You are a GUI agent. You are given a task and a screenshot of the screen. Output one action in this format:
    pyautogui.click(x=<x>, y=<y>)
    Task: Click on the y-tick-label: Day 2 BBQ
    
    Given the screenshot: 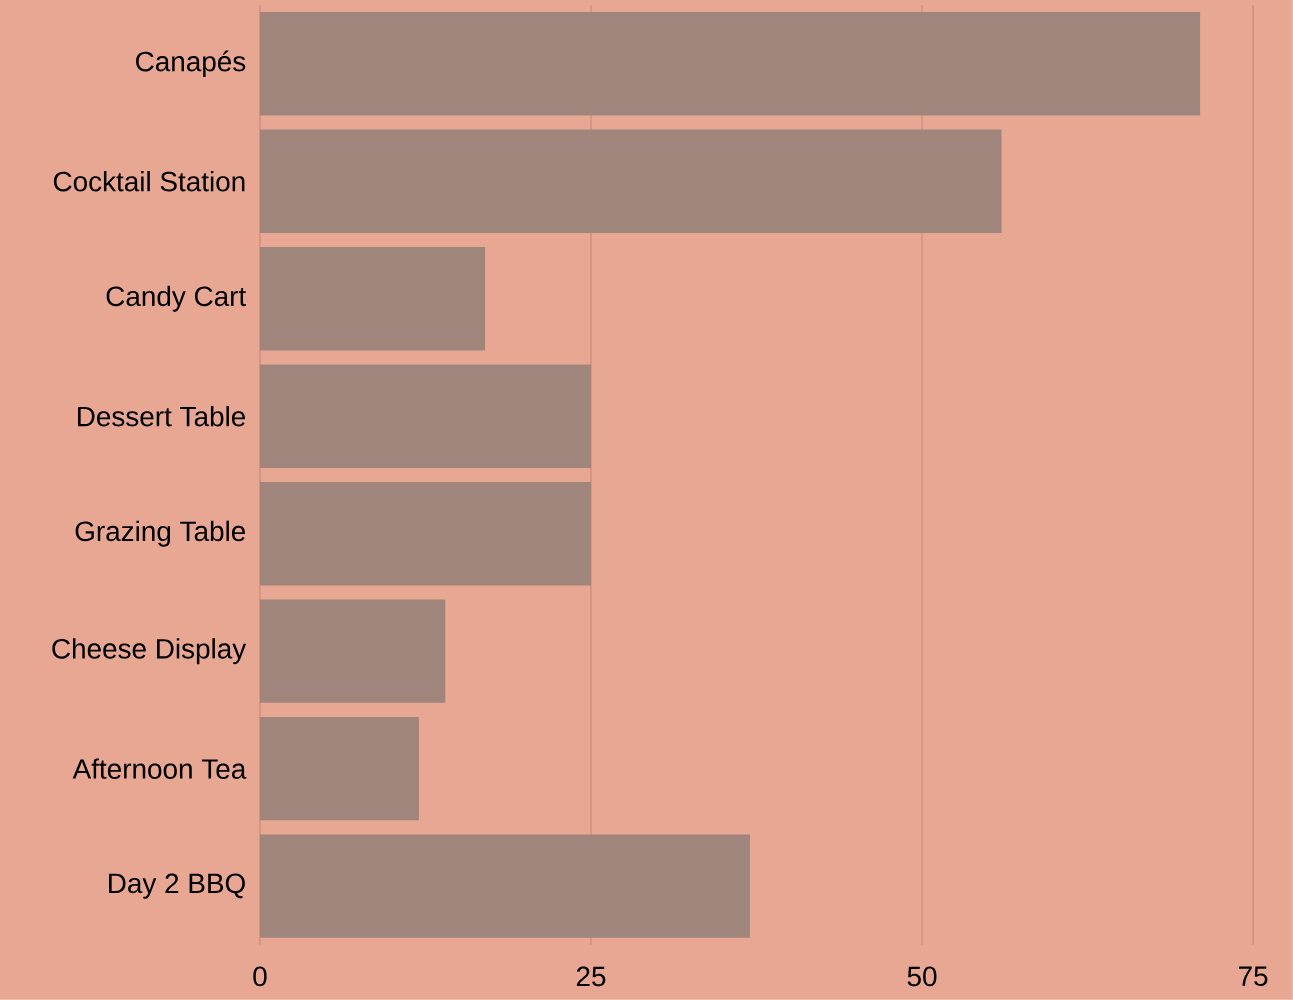 What is the action you would take?
    pyautogui.click(x=177, y=886)
    